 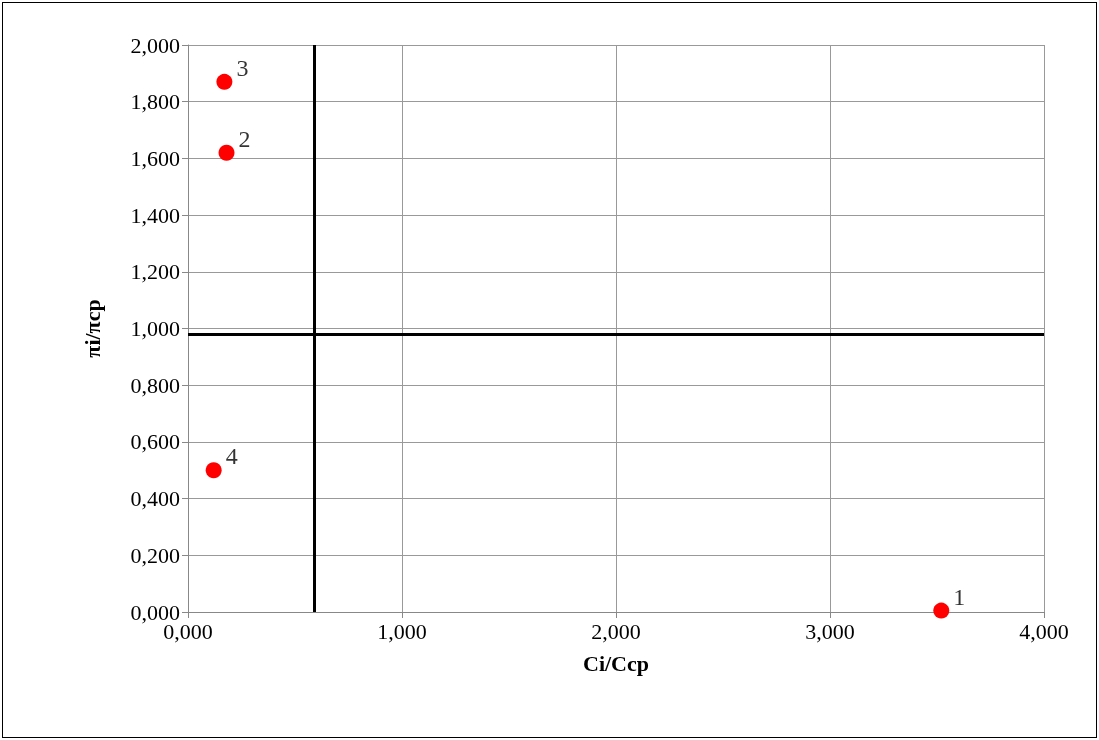 What do you see at coordinates (155, 612) in the screenshot?
I see `y-tick-label: 0,000` at bounding box center [155, 612].